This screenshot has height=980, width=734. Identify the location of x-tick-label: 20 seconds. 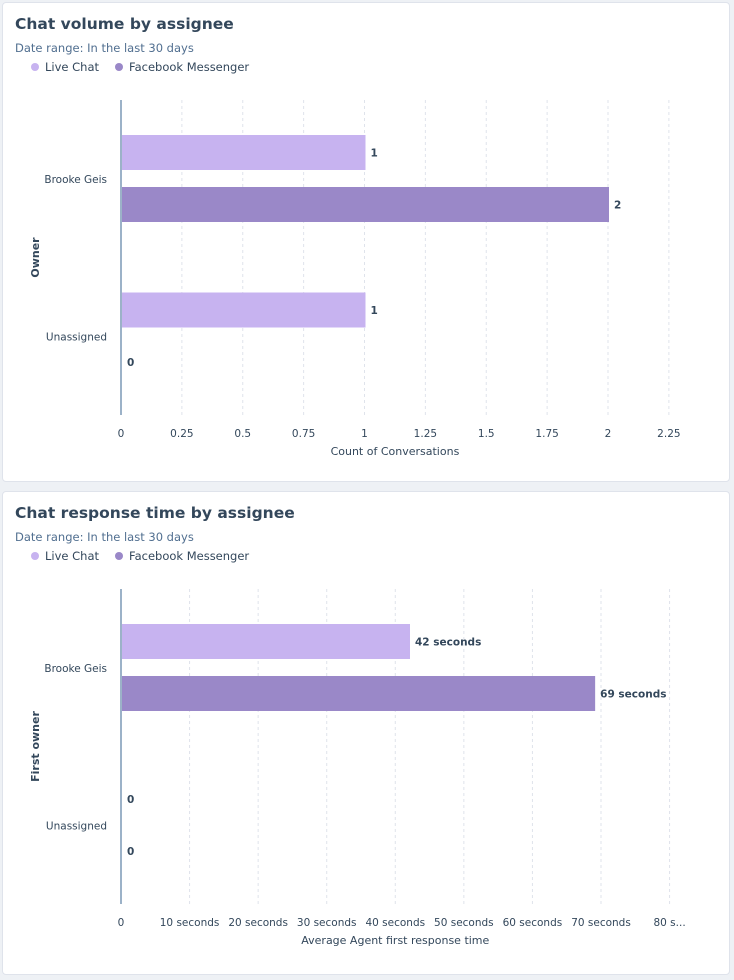
(258, 923).